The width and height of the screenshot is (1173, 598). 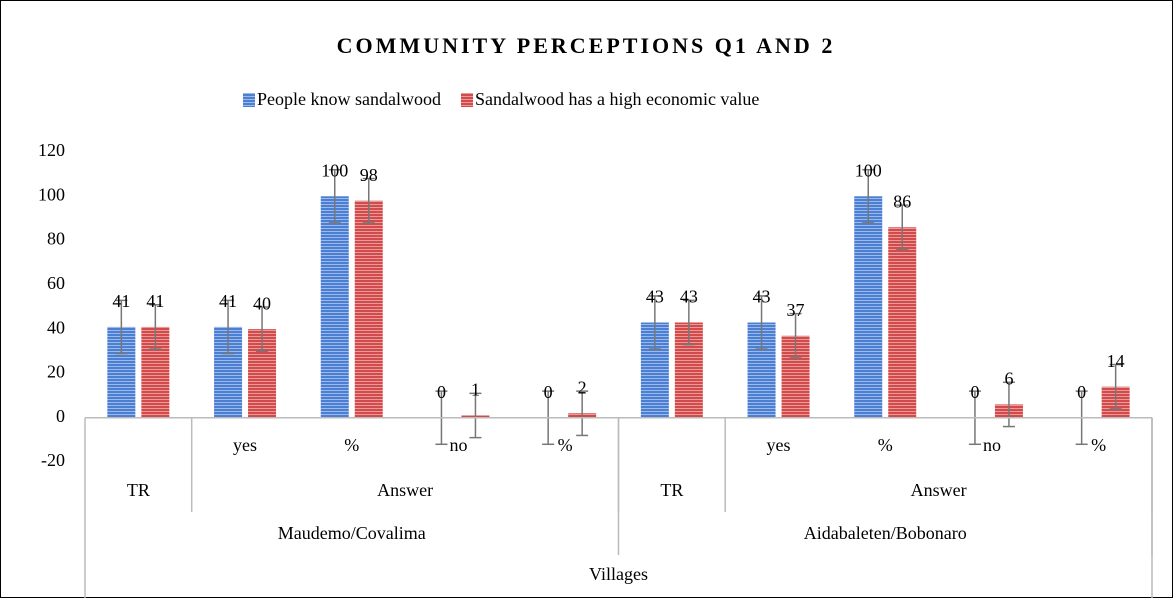 What do you see at coordinates (51, 150) in the screenshot?
I see `y-tick-label: 120` at bounding box center [51, 150].